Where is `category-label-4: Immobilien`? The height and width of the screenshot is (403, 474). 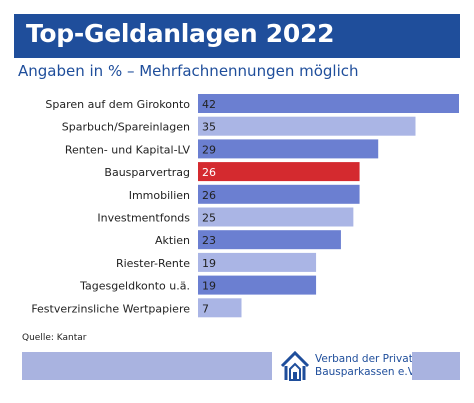 category-label-4: Immobilien is located at coordinates (159, 195).